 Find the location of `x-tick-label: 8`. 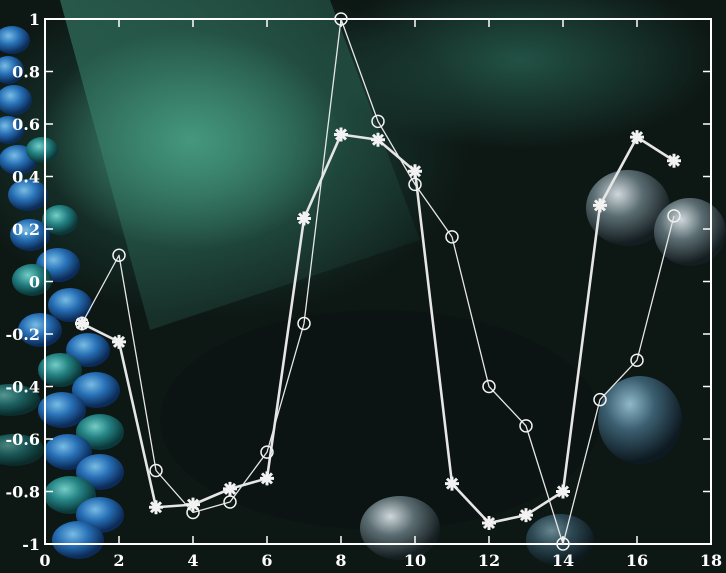

x-tick-label: 8 is located at coordinates (340, 560).